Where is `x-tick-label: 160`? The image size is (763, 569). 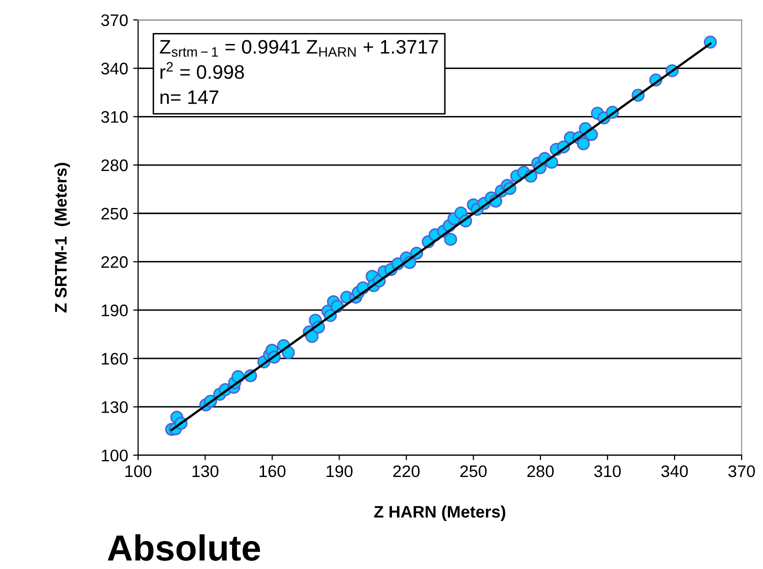
x-tick-label: 160 is located at coordinates (273, 471).